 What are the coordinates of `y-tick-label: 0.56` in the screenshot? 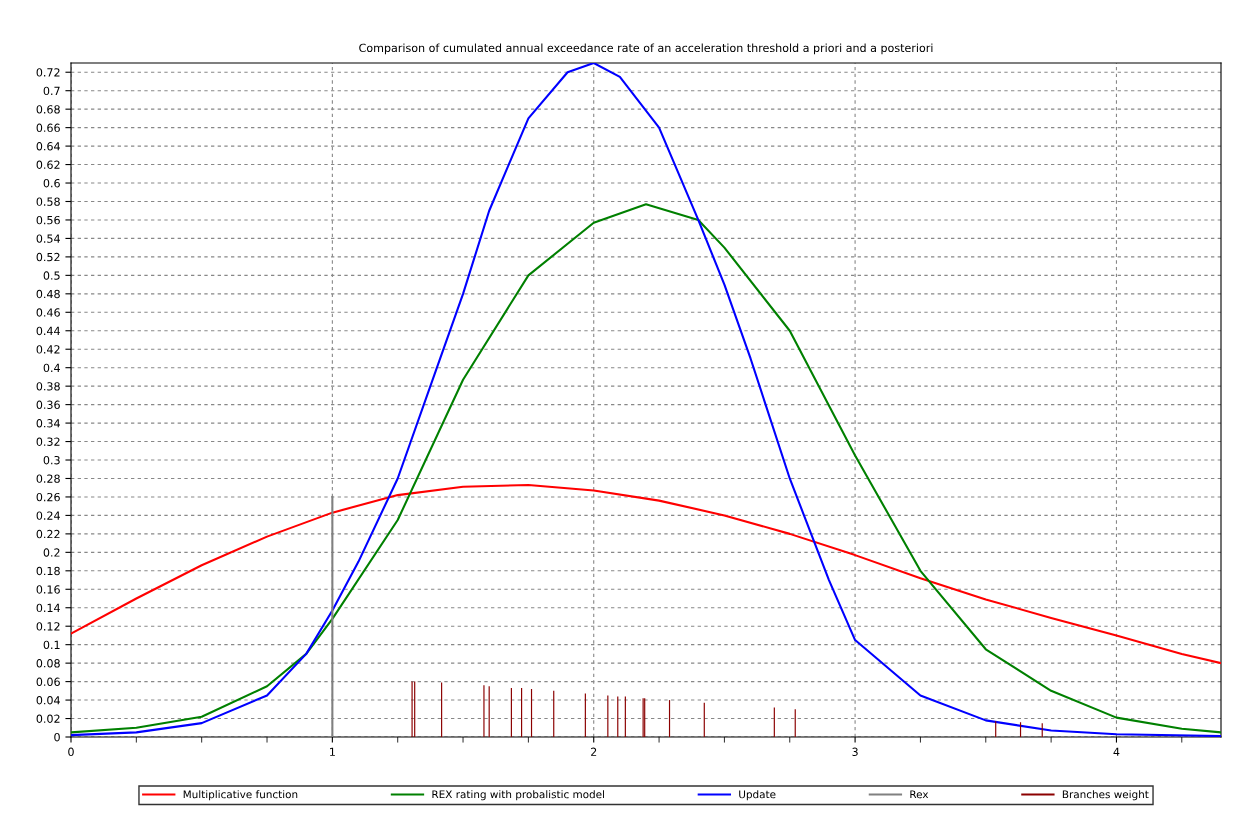 It's located at (48, 220).